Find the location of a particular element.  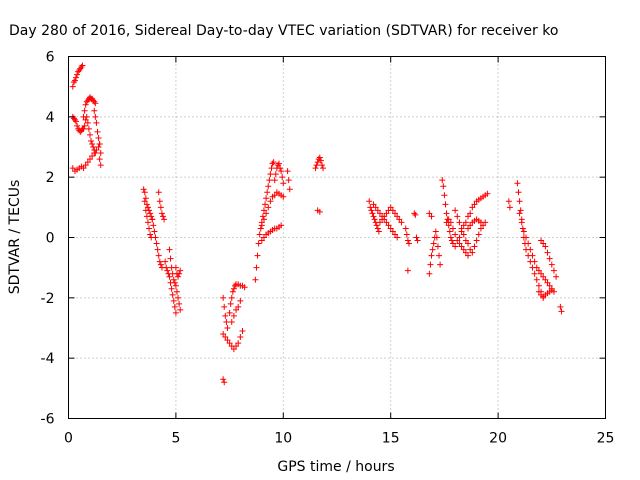

x-tick-labels: 0 5 10 15 20 25 is located at coordinates (339, 439).